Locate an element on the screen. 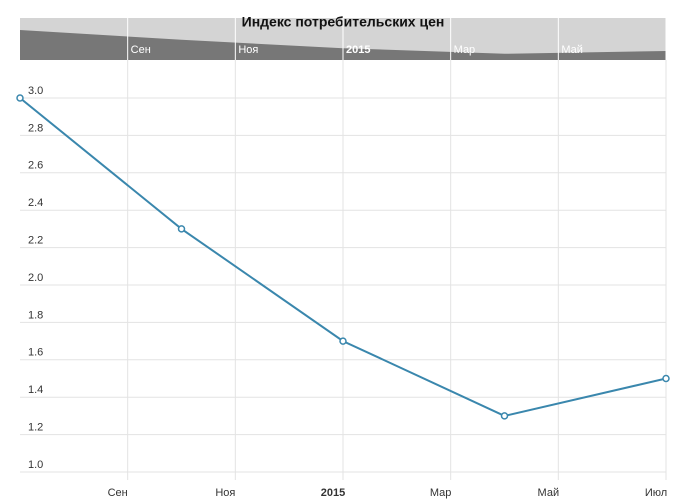 The height and width of the screenshot is (500, 686). x-tick-label: Сен is located at coordinates (118, 493).